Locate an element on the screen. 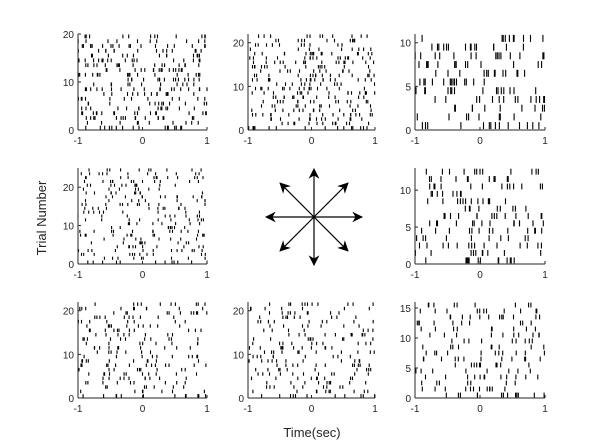 The width and height of the screenshot is (602, 448). y-axis-label: Trial Number is located at coordinates (41, 217).